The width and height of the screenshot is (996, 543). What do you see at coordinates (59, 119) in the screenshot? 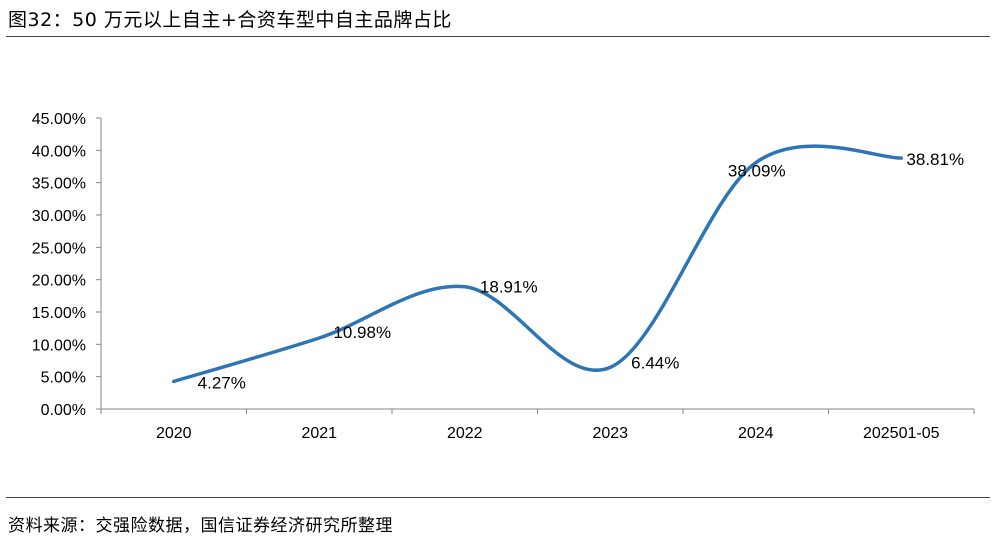
I see `y-tick-label: 45.00%` at bounding box center [59, 119].